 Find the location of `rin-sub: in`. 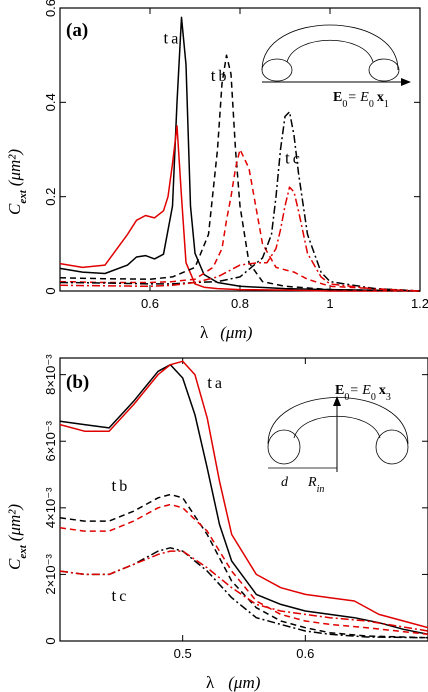

rin-sub: in is located at coordinates (321, 489).